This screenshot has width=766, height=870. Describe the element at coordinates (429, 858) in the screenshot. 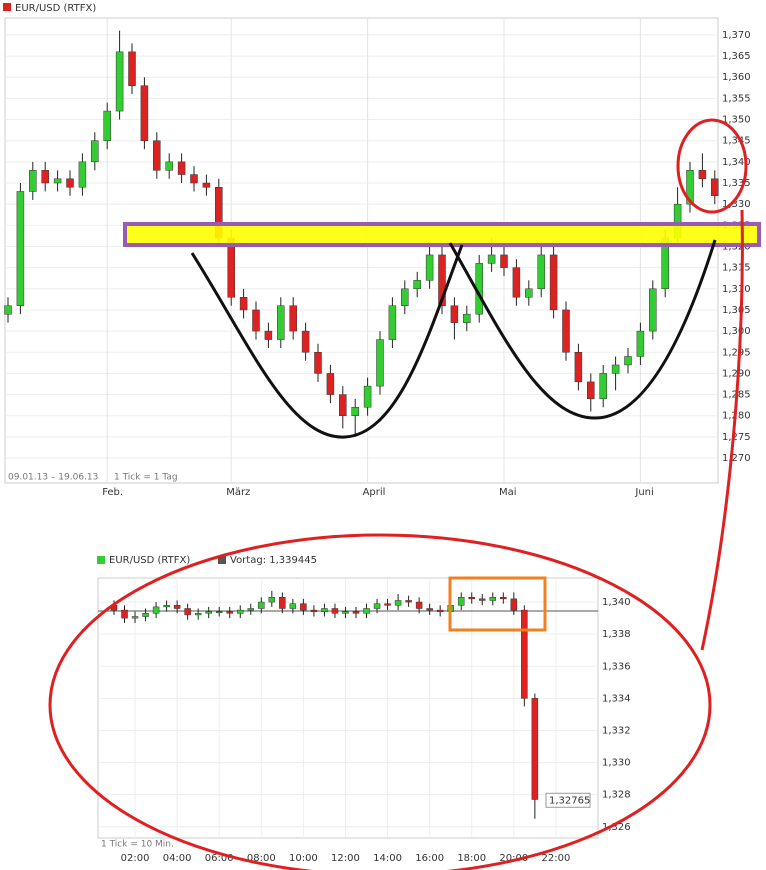

I see `x-tick-label: 16:00` at that location.